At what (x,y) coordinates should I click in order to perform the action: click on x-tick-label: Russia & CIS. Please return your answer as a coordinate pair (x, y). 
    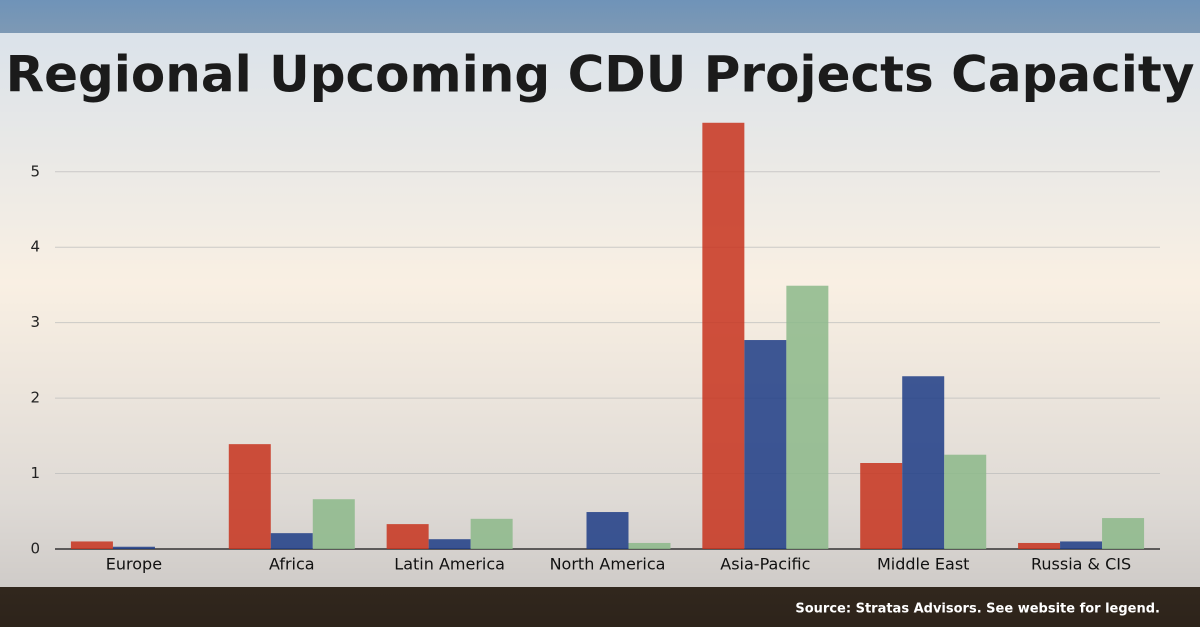
    Looking at the image, I should click on (1081, 564).